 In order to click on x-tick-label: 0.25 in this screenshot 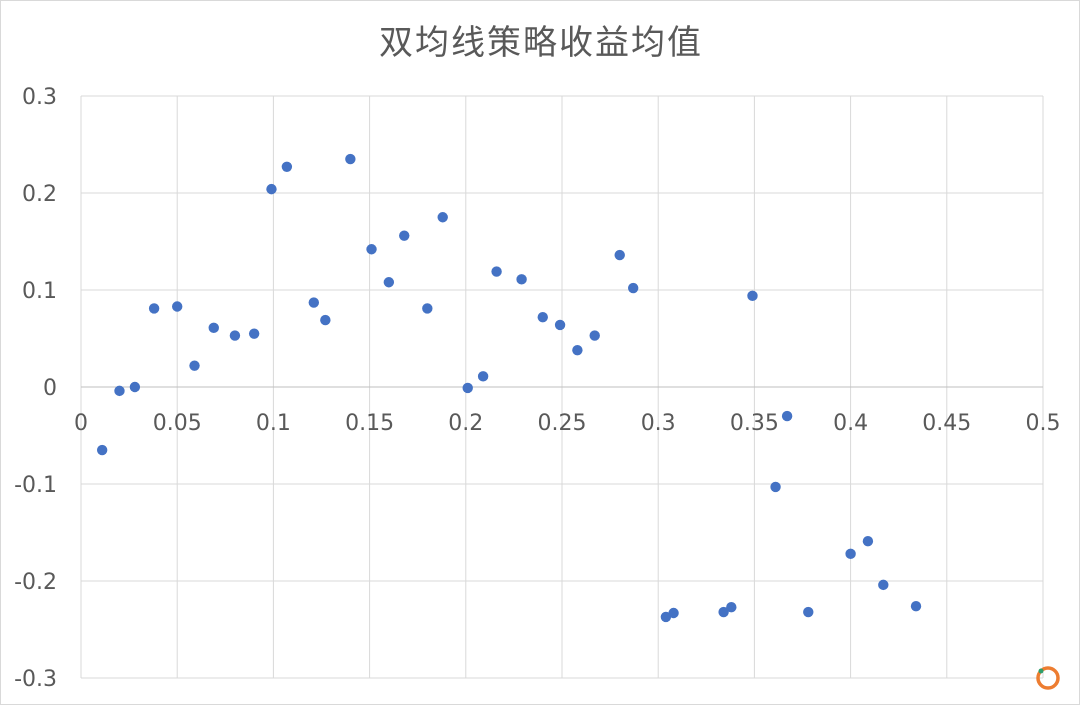, I will do `click(562, 423)`.